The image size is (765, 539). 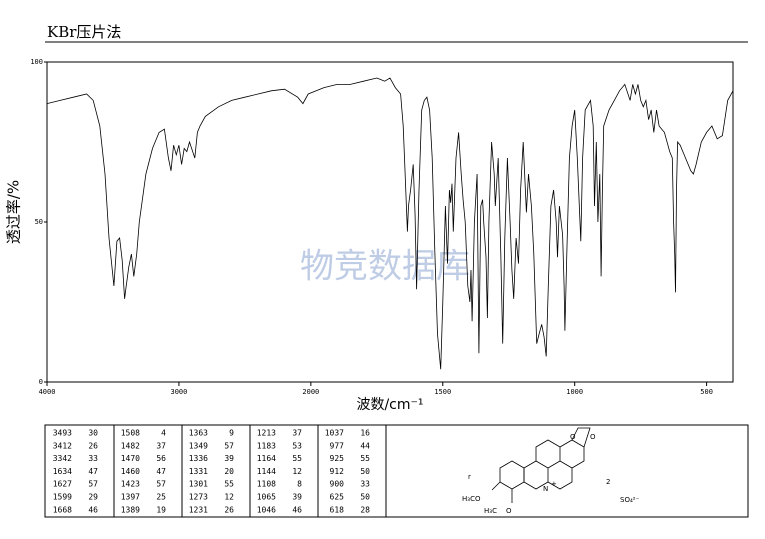 What do you see at coordinates (198, 509) in the screenshot?
I see `peak-wavenumber: 1231` at bounding box center [198, 509].